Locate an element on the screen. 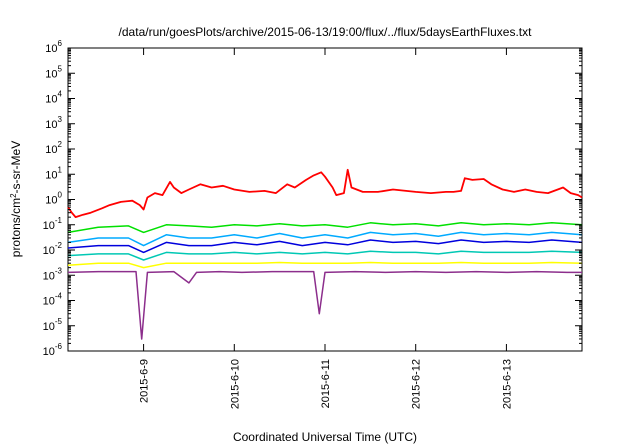 Image resolution: width=640 pixels, height=448 pixels. x-axis-label: Coordinated Universal Time (UTC) is located at coordinates (325, 437).